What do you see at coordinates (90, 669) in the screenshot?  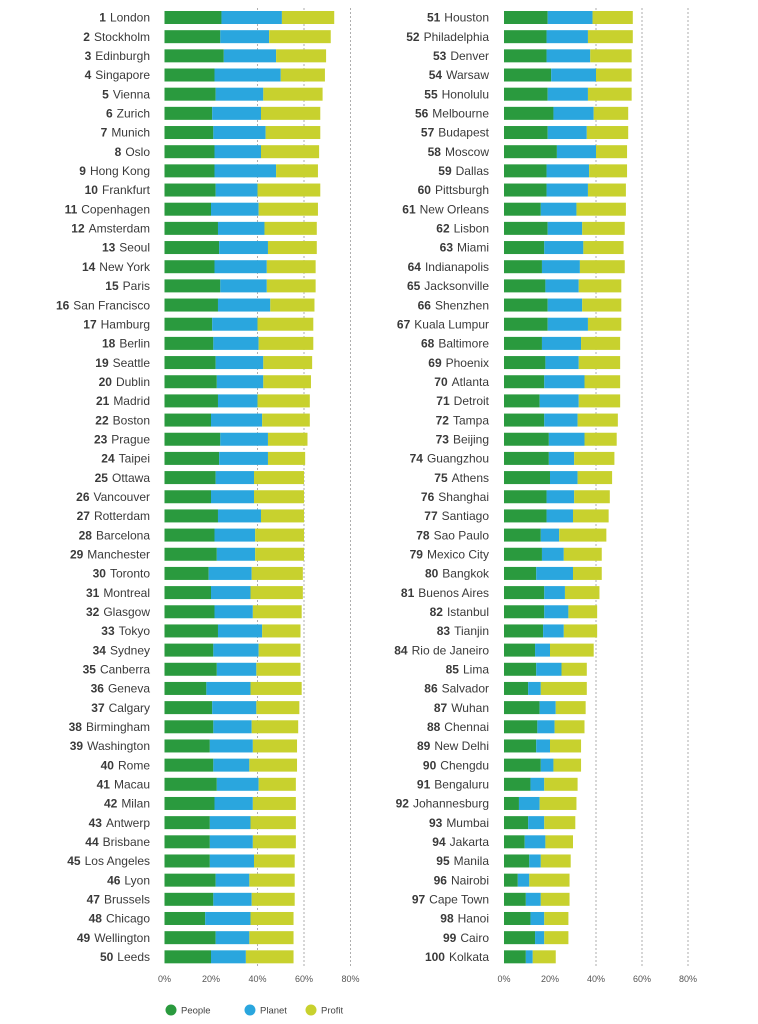 I see `rank-label: 35` at bounding box center [90, 669].